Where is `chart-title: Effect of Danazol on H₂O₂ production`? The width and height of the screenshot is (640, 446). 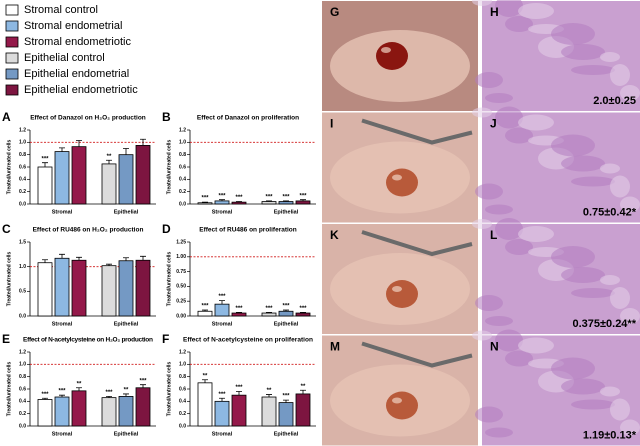
chart-title: Effect of Danazol on H₂O₂ production is located at coordinates (88, 118).